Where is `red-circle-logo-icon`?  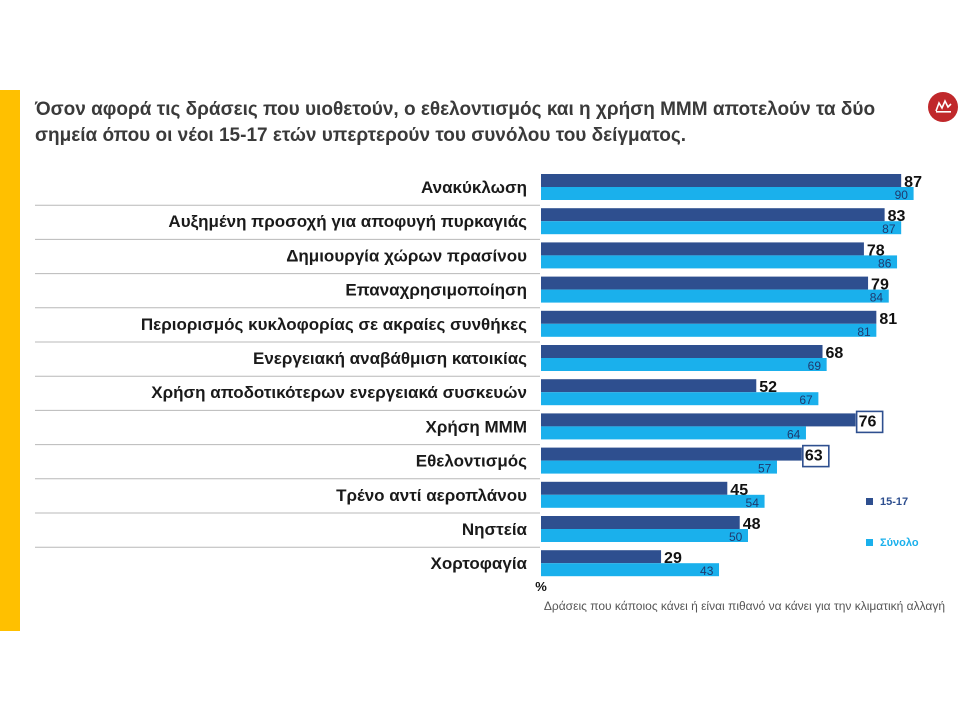
red-circle-logo-icon is located at coordinates (943, 107).